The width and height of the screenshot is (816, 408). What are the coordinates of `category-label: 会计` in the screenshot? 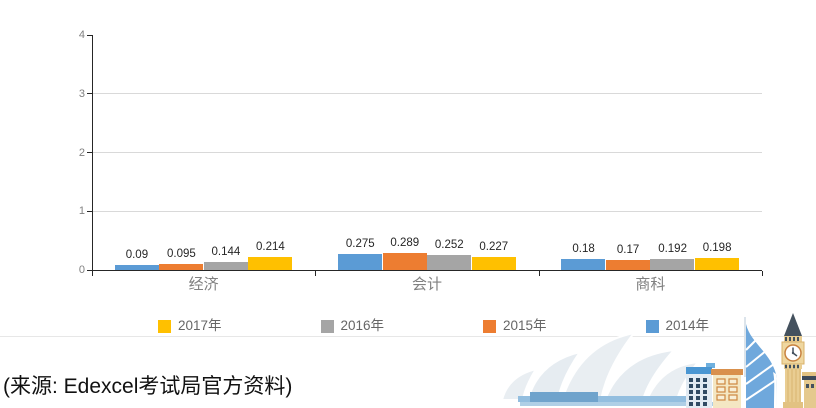 It's located at (426, 284).